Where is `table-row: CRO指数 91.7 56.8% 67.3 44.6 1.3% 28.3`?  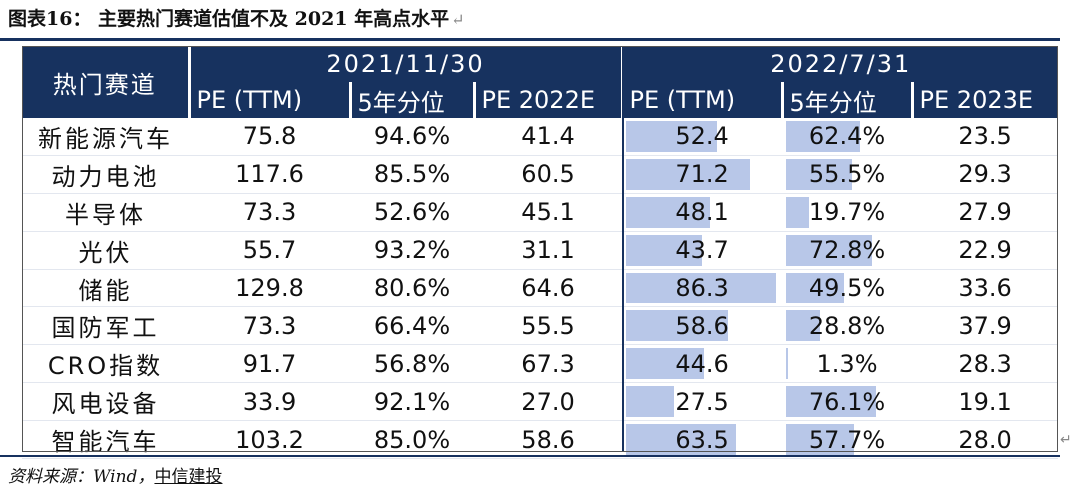
table-row: CRO指数 91.7 56.8% 67.3 44.6 1.3% 28.3 is located at coordinates (540, 364).